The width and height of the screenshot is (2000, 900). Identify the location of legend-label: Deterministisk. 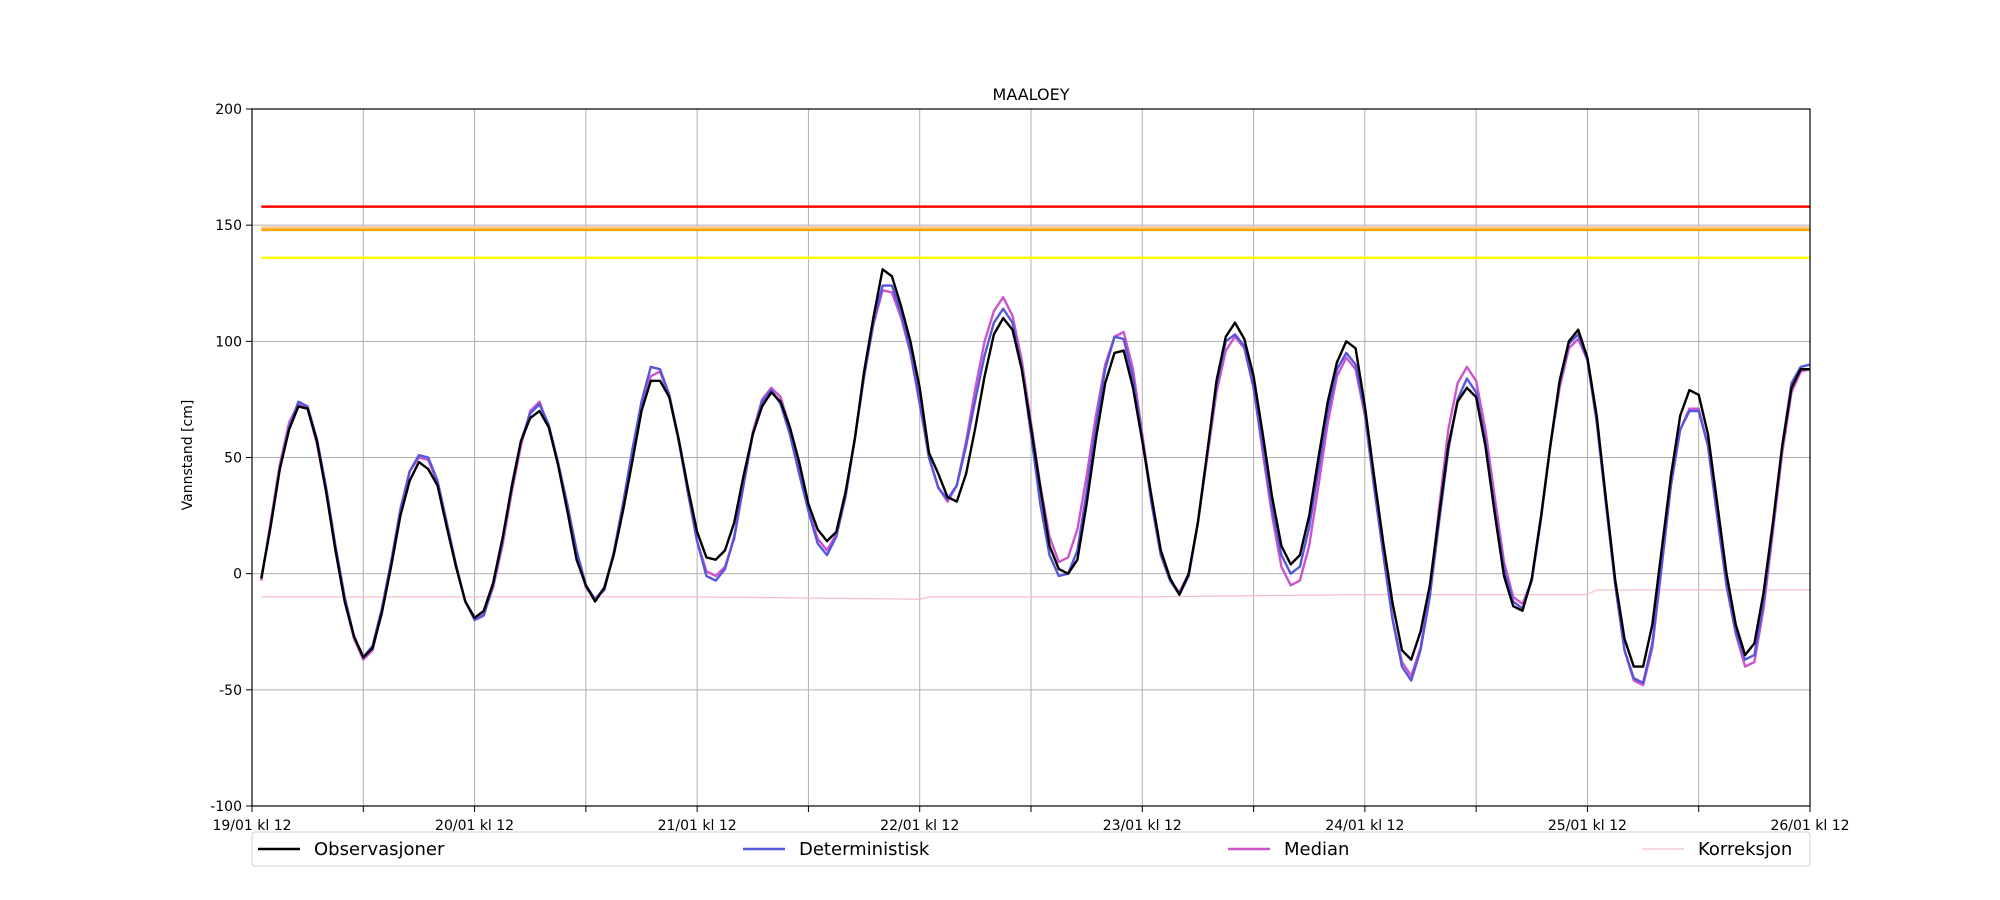
(864, 849).